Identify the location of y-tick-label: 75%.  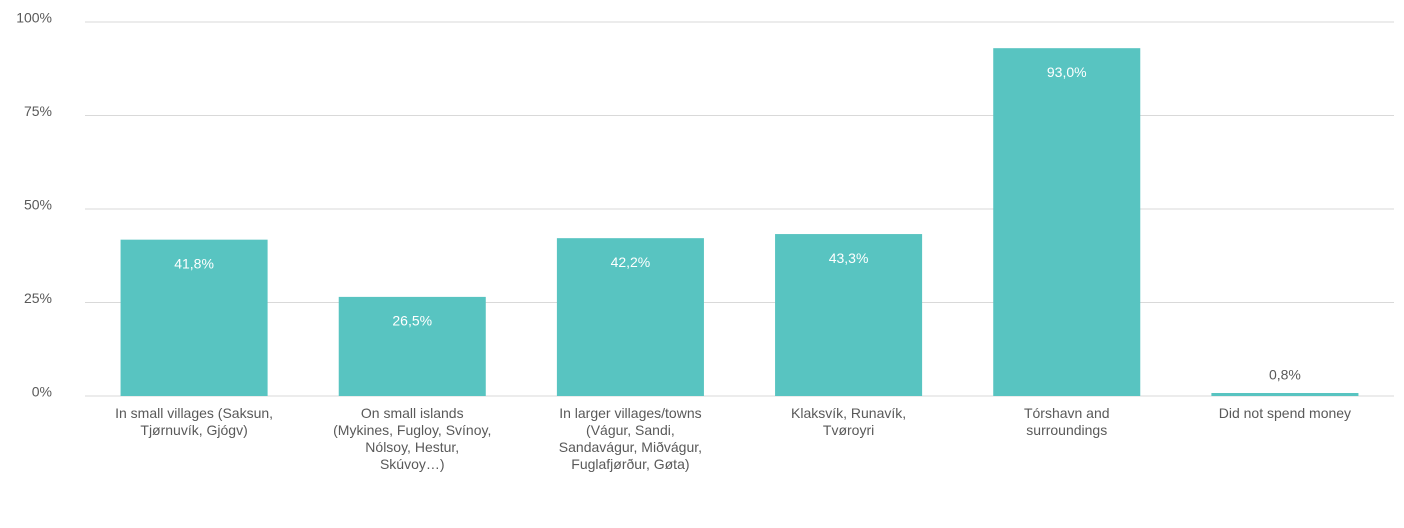
(38, 111).